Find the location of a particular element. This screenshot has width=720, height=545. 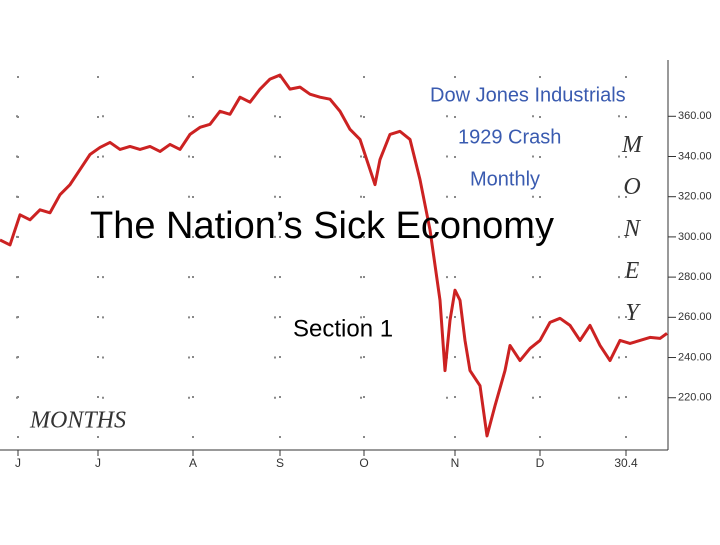

slide-subtitle: Section 1 is located at coordinates (343, 328).